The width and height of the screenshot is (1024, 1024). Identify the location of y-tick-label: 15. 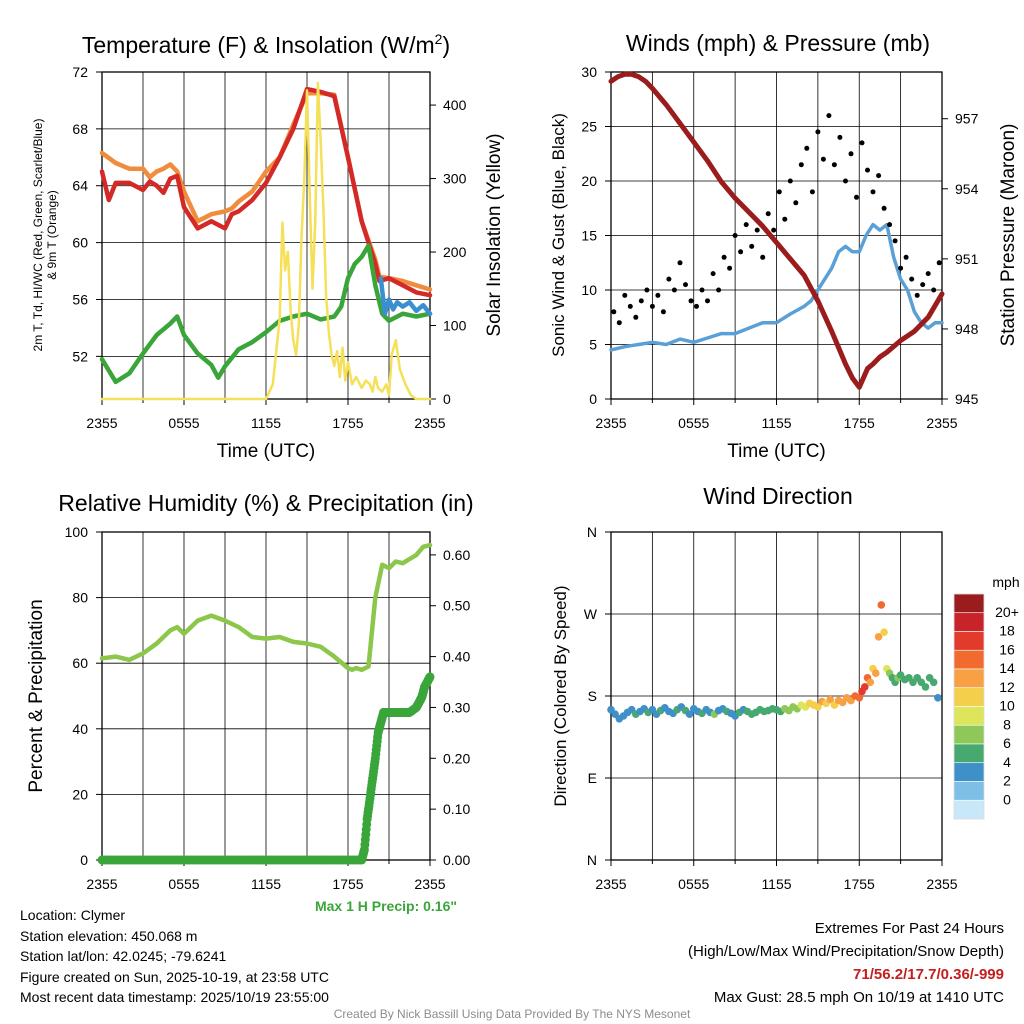
(589, 236).